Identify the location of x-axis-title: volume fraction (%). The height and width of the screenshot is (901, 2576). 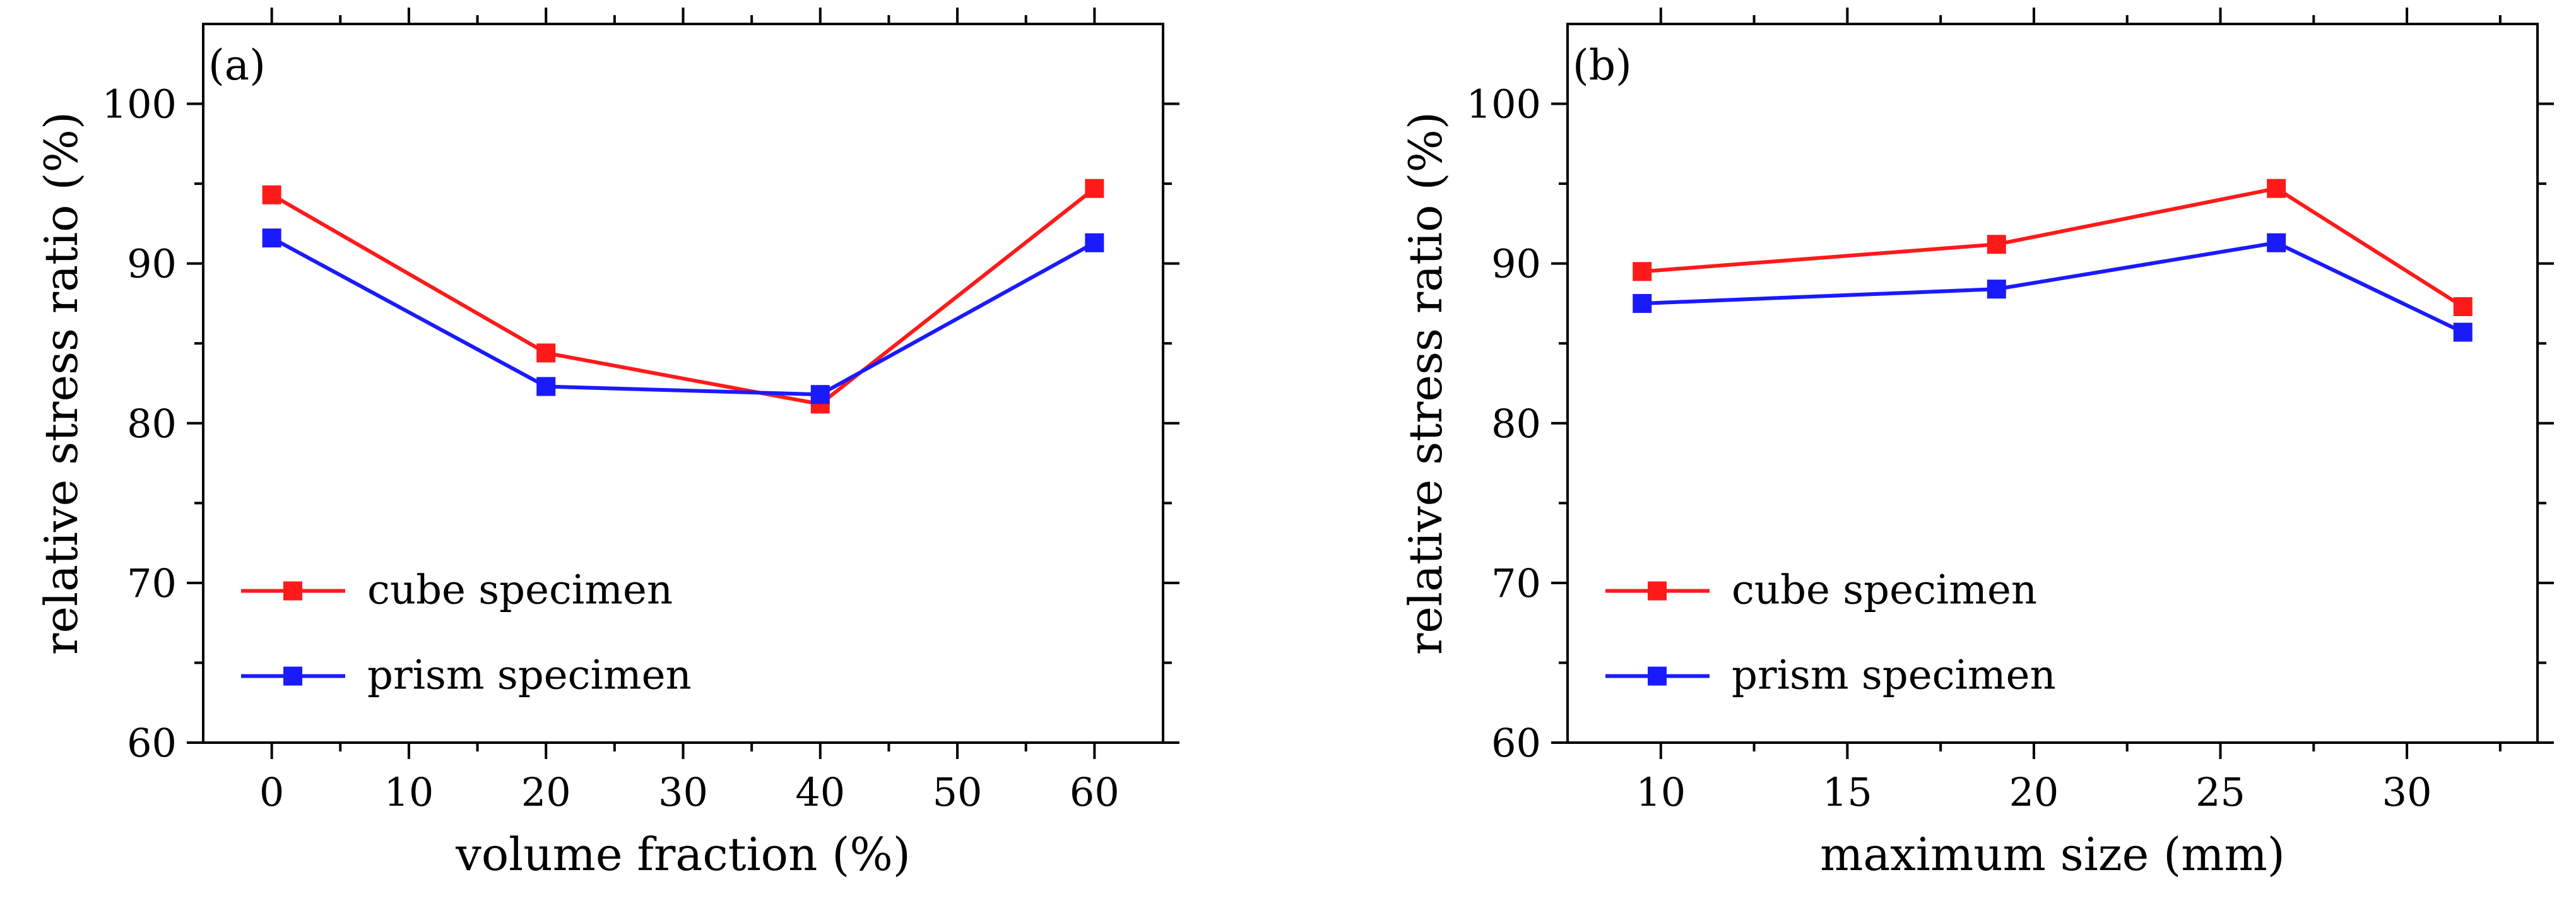
(683, 854).